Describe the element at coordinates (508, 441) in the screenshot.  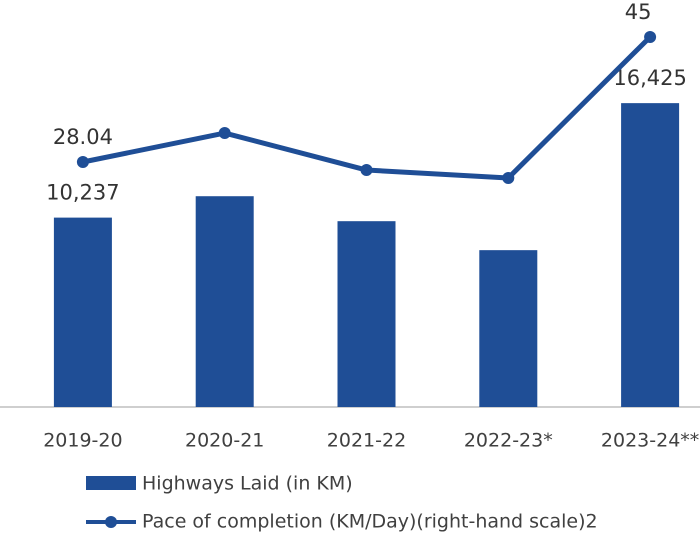
I see `x-tick-label: 2022-23*` at that location.